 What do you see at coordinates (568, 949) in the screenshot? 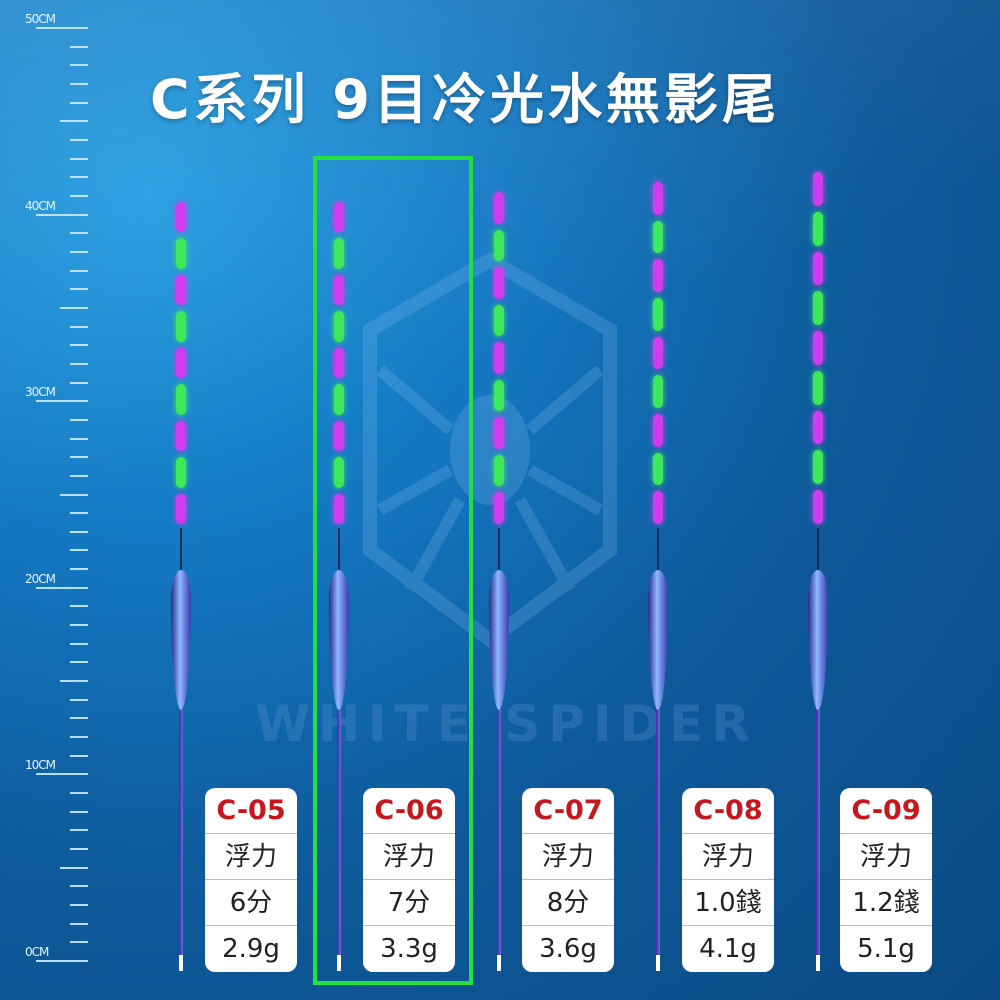
I see `weight-value: 3.6g` at bounding box center [568, 949].